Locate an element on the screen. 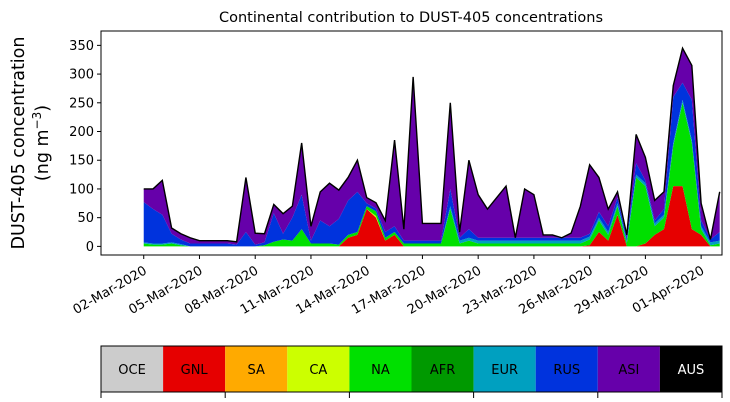 This screenshot has width=730, height=402. y-axis: 0 50 100 150 200 250 300 350 is located at coordinates (85, 147).